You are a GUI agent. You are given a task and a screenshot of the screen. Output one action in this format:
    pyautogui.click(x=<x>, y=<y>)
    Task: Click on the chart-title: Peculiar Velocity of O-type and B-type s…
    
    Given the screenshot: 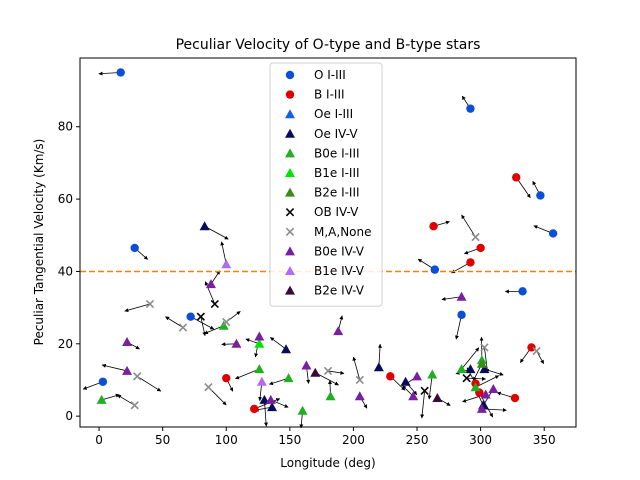 What is the action you would take?
    pyautogui.click(x=328, y=45)
    